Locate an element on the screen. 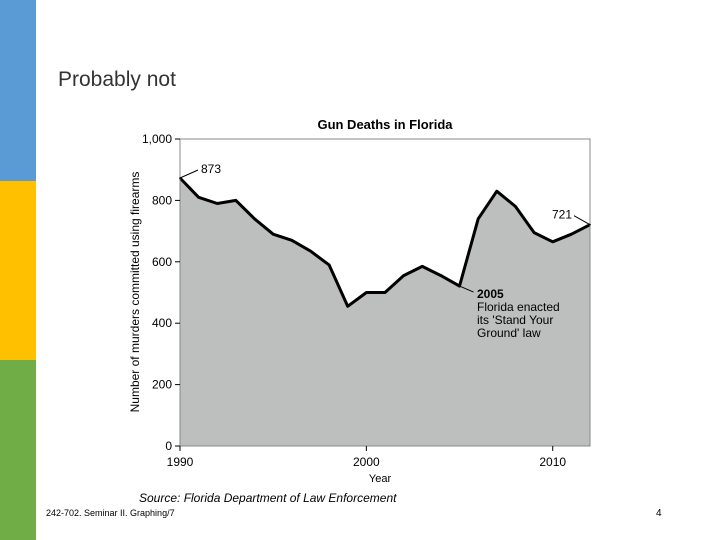  annotation-leader-2012 is located at coordinates (582, 220).